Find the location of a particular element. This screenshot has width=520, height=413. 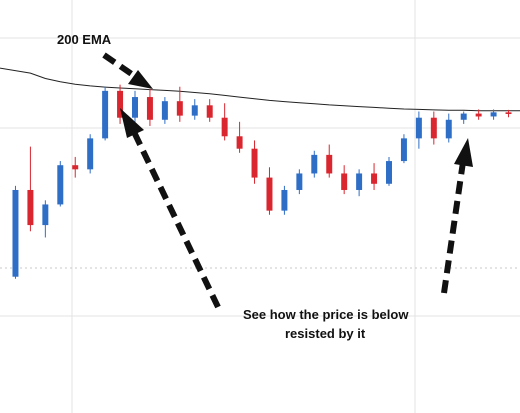

annotation-line-2: resisted by it is located at coordinates (325, 333).